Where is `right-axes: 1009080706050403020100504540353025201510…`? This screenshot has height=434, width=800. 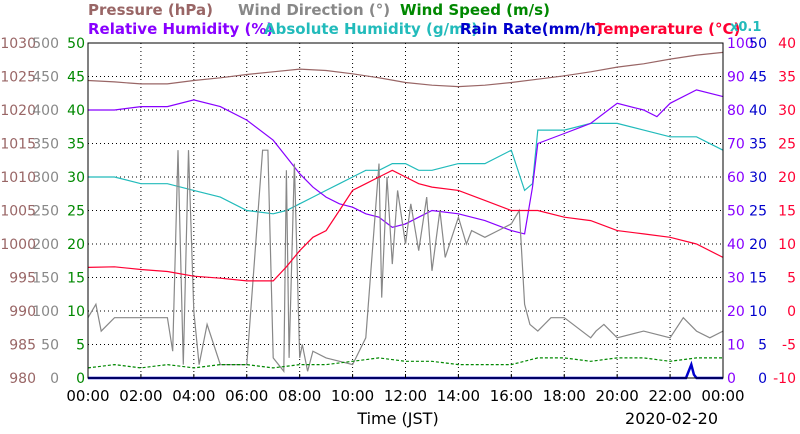 right-axes: 1009080706050403020100504540353025201510… is located at coordinates (761, 211).